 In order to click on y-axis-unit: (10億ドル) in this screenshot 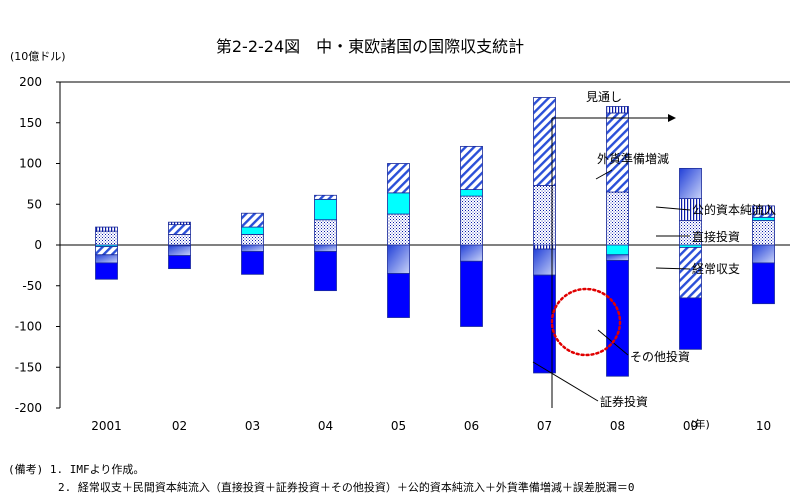, I will do `click(38, 56)`.